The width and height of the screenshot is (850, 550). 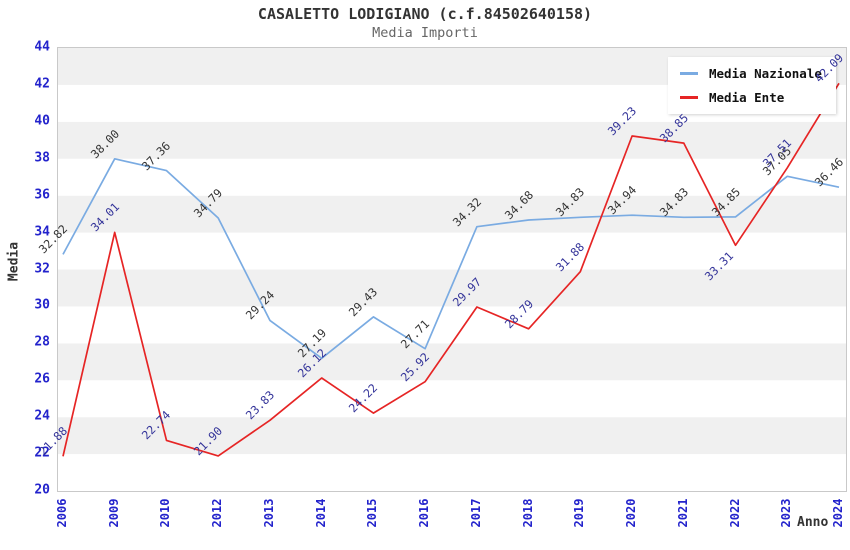 I want to click on x-tick-label: 2015, so click(x=372, y=513).